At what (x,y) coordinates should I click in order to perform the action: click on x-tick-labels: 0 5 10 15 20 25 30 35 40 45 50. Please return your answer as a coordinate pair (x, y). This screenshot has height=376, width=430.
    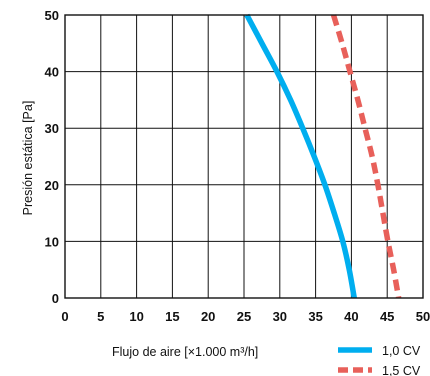
    Looking at the image, I should click on (245, 316).